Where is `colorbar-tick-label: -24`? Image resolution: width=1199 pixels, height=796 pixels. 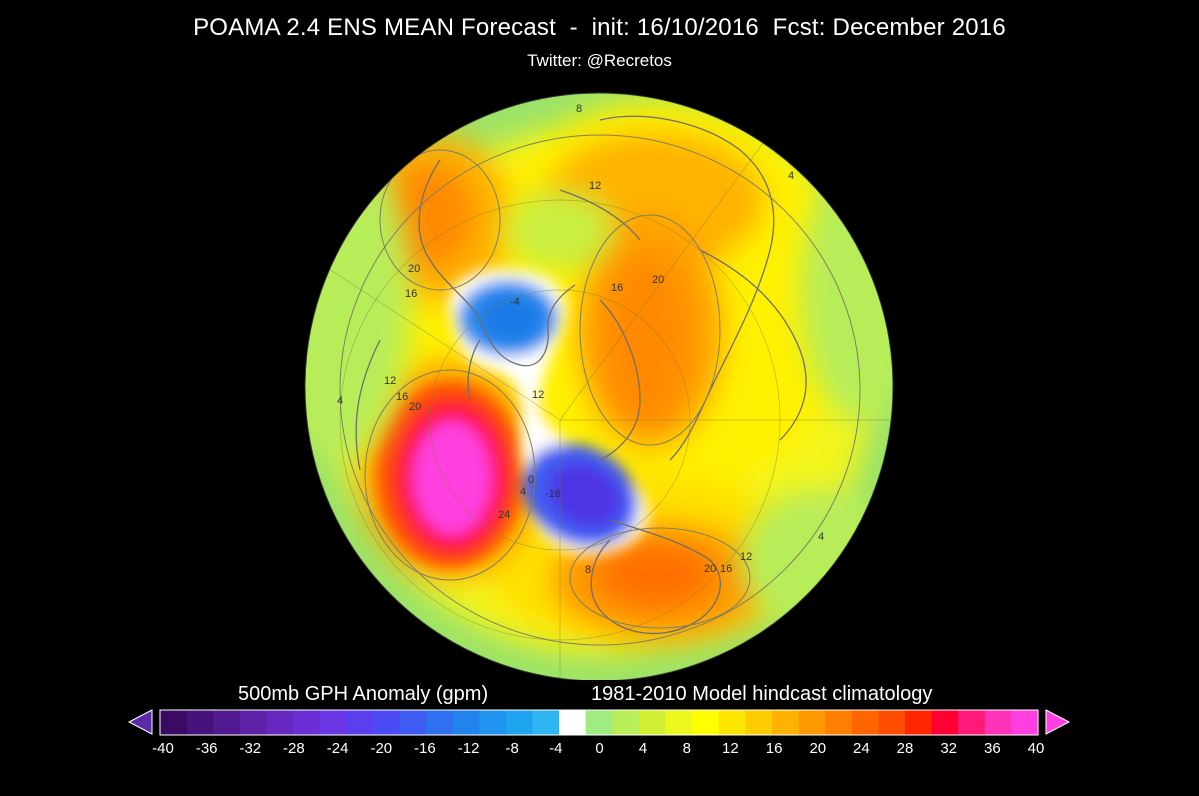
colorbar-tick-label: -24 is located at coordinates (337, 748).